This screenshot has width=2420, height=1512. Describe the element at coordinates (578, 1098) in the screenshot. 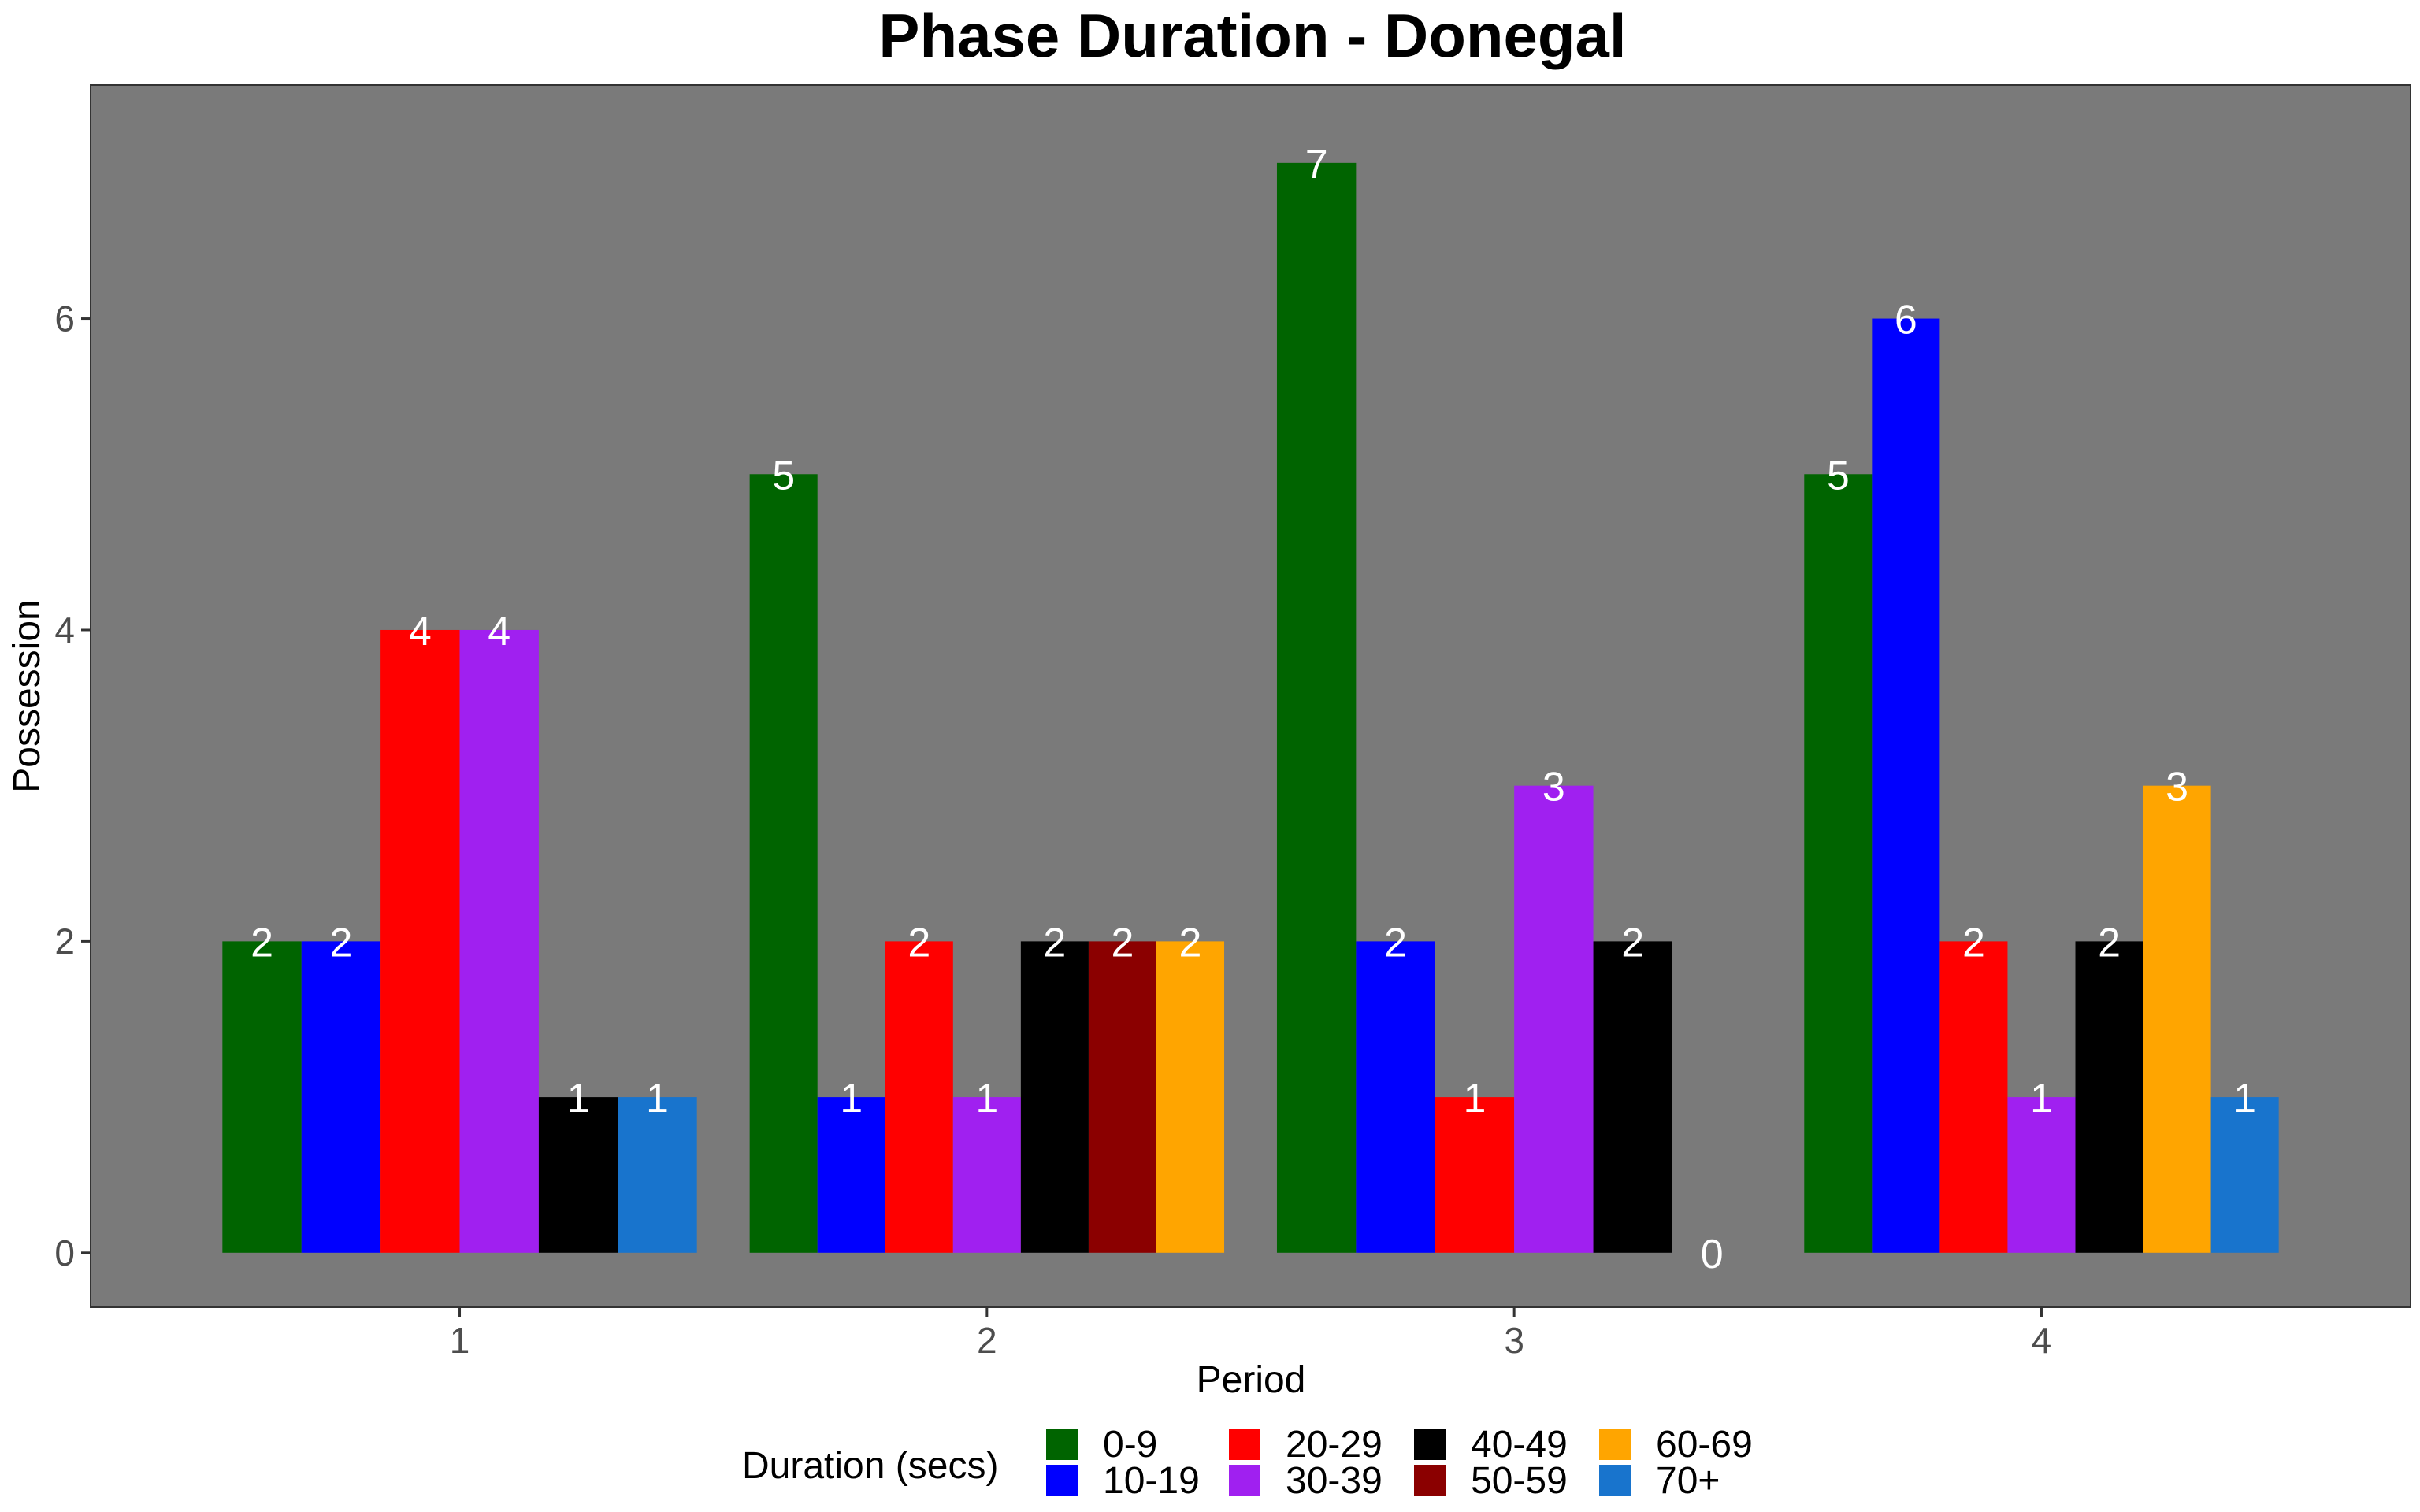

I see `bar-label-period-1-40-49: 1` at that location.